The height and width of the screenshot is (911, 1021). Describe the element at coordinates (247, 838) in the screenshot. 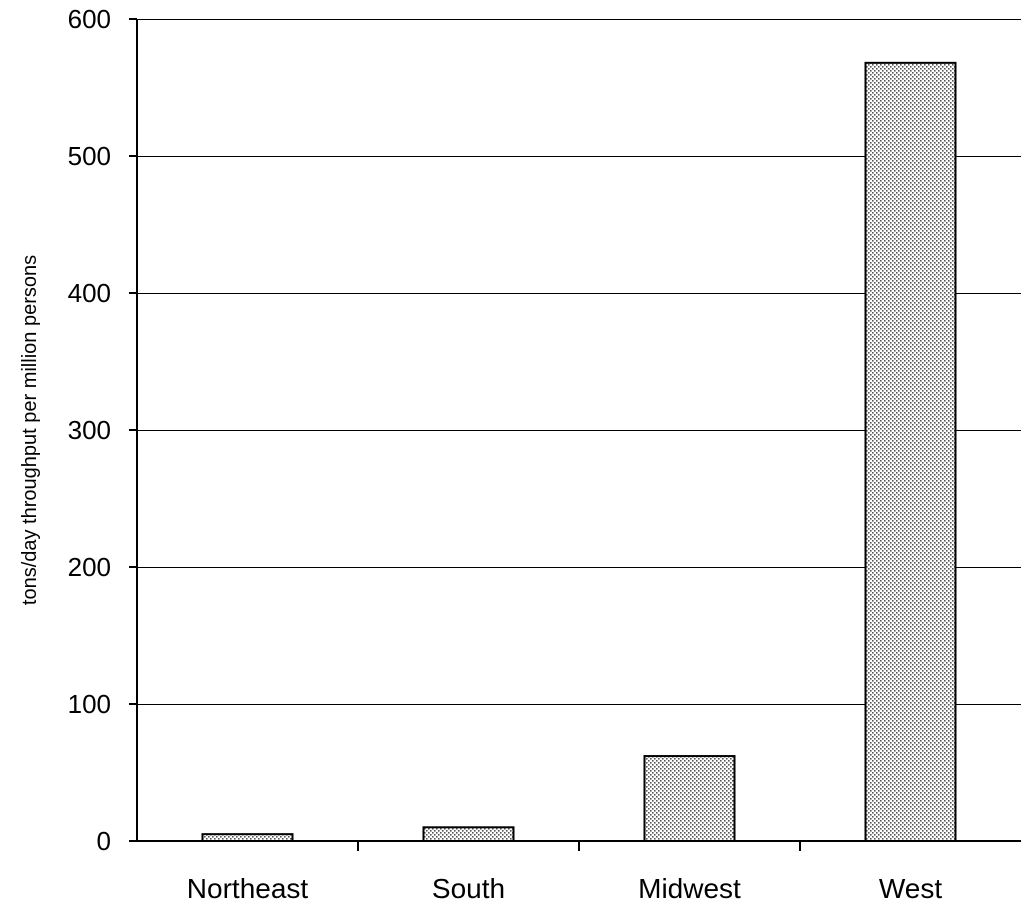

I see `bar-northeast` at that location.